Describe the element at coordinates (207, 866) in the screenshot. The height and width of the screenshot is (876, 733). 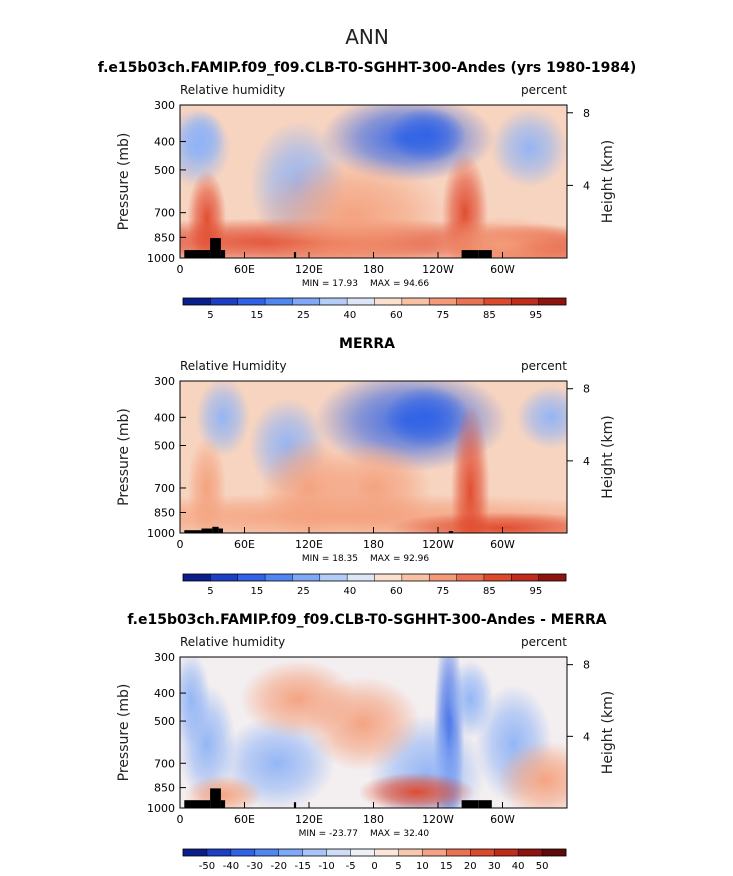
I see `colorbar-label: -50` at that location.